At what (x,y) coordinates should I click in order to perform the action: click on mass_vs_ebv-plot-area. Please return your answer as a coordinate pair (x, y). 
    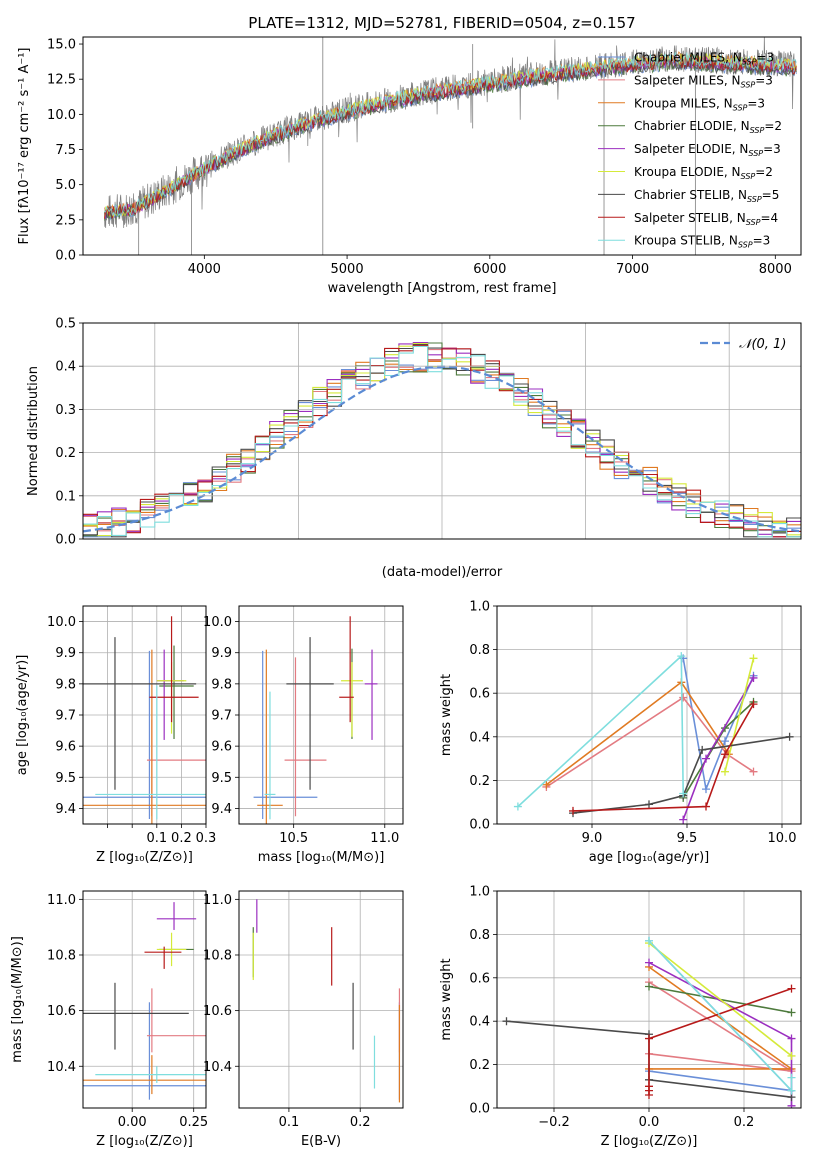
    Looking at the image, I should click on (321, 999).